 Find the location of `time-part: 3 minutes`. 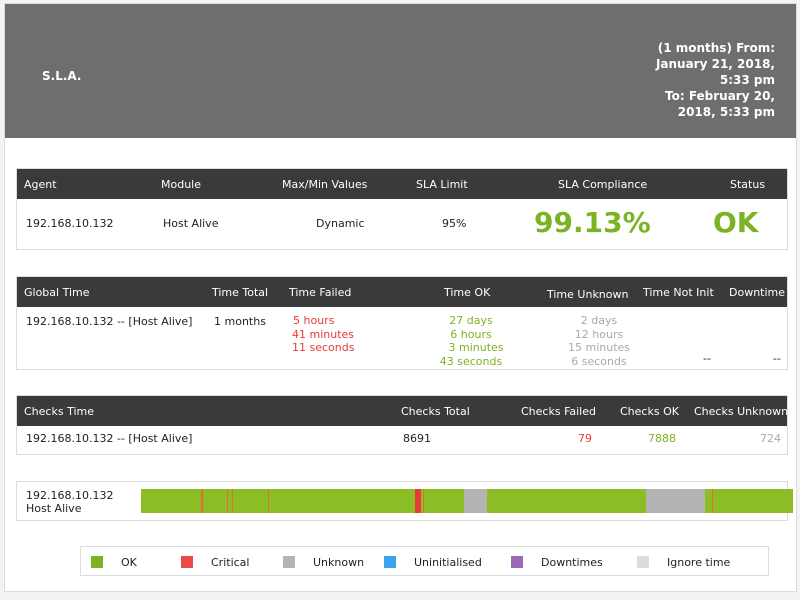

time-part: 3 minutes is located at coordinates (476, 347).